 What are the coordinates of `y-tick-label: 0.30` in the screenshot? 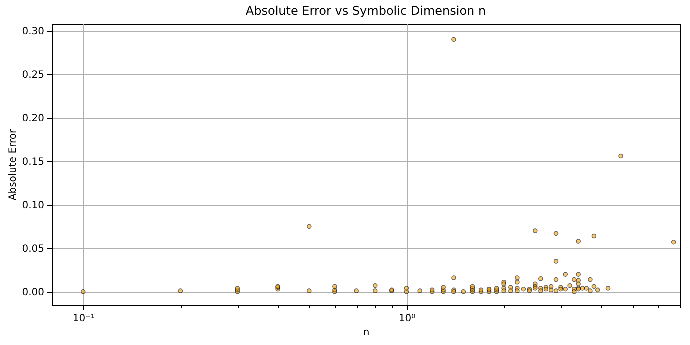 It's located at (33, 32).